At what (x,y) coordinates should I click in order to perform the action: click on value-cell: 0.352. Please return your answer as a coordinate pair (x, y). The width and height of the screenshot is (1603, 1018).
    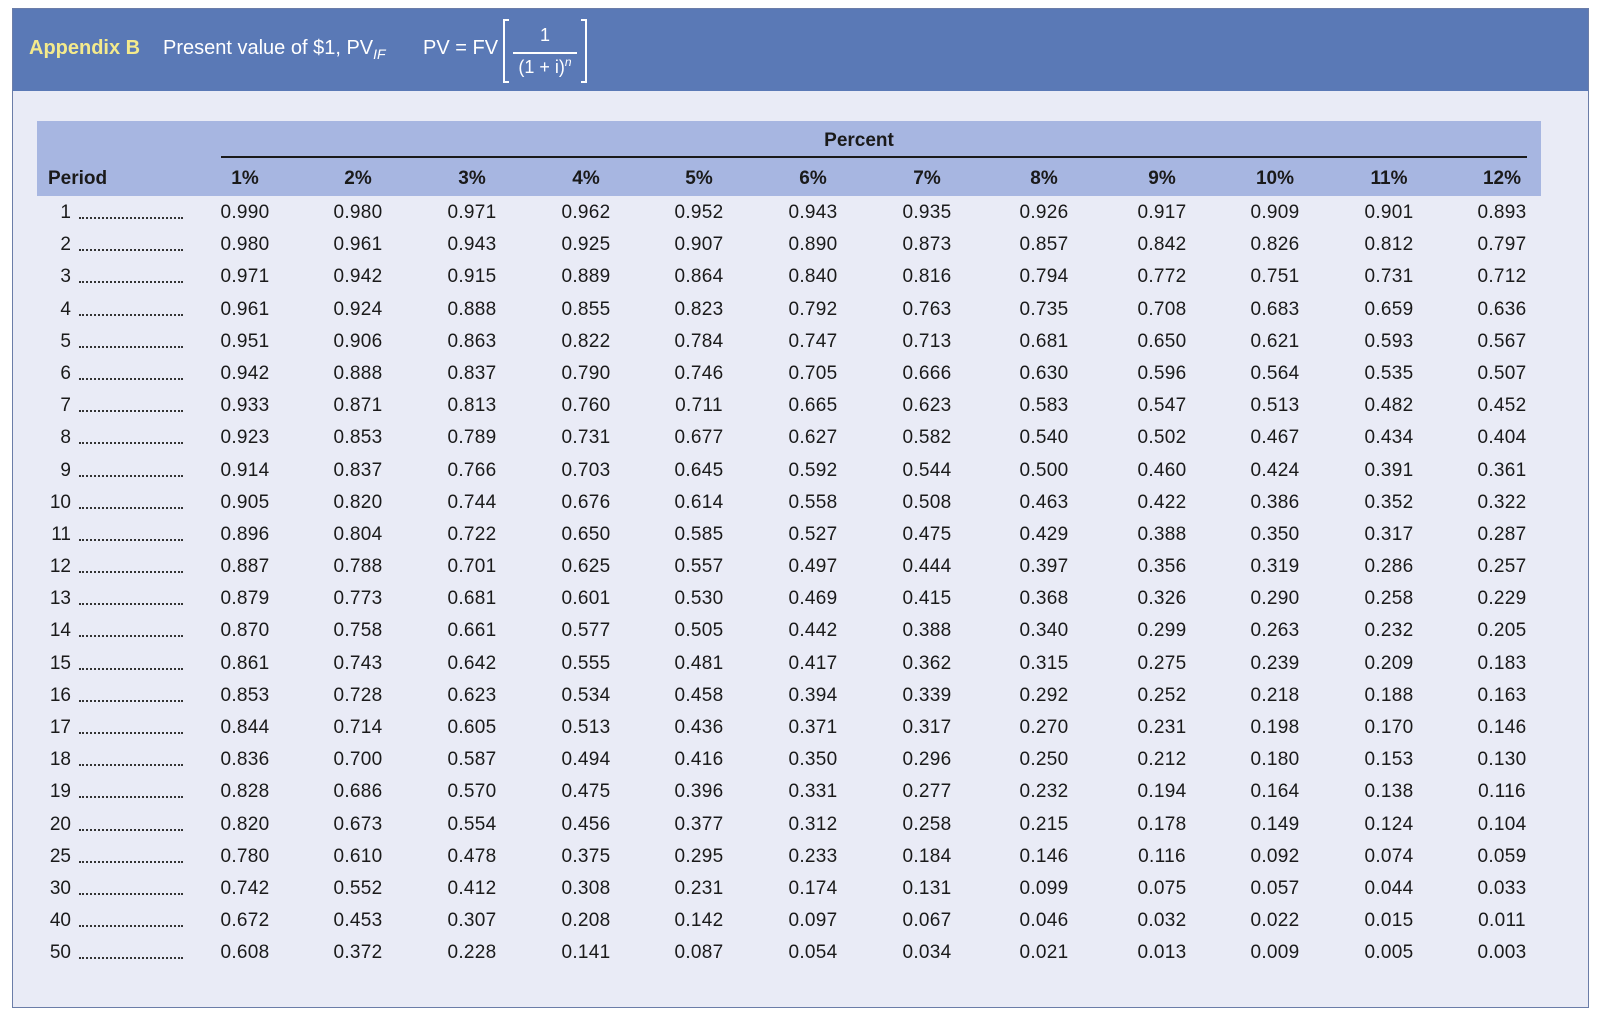
    Looking at the image, I should click on (1389, 502).